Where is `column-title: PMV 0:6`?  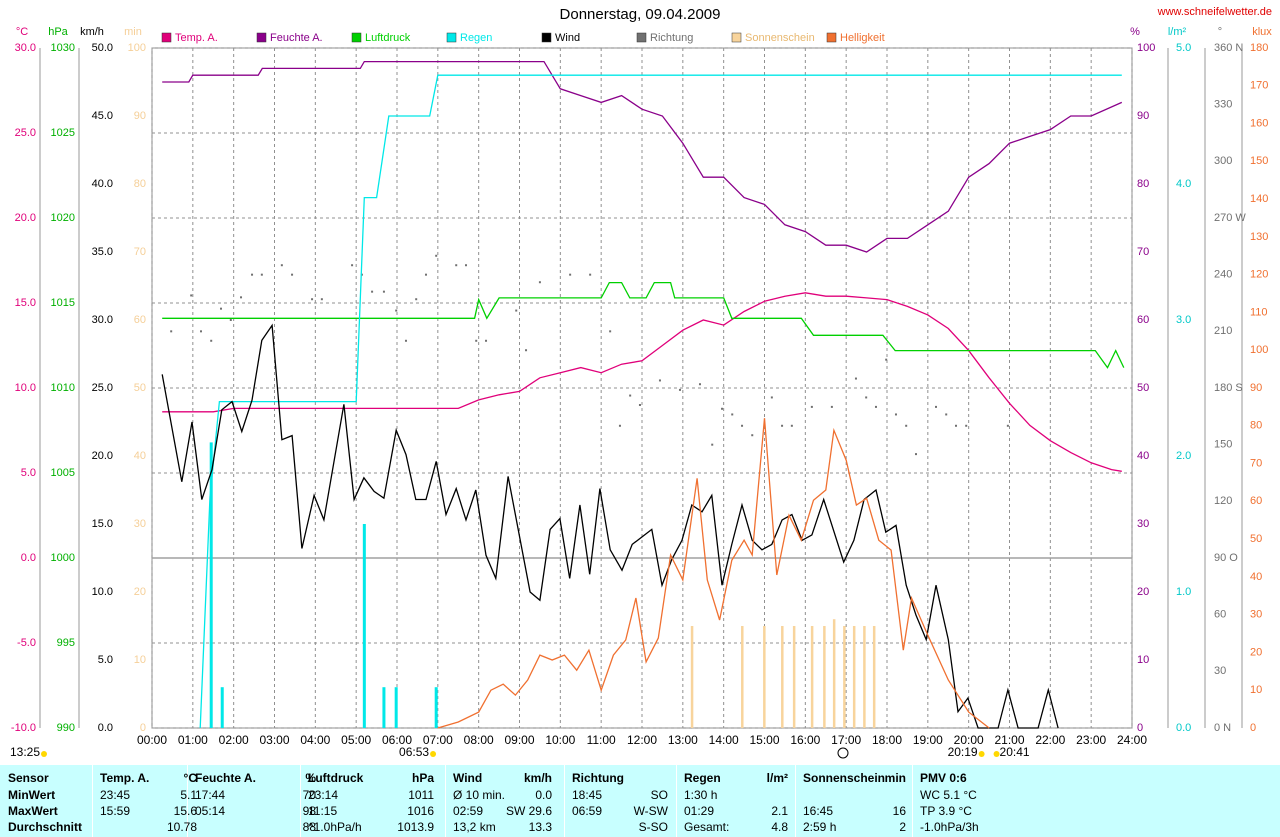 column-title: PMV 0:6 is located at coordinates (943, 778).